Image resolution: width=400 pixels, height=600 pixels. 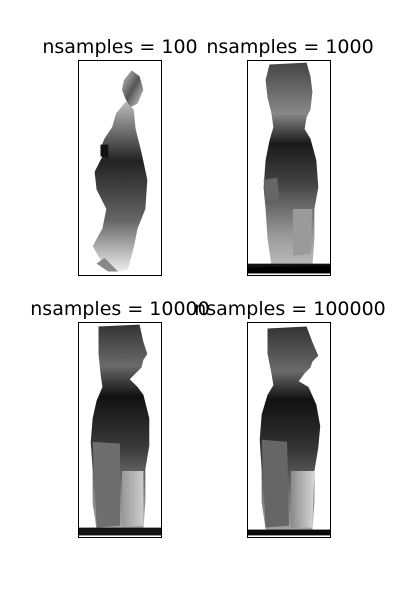 I want to click on depth-image-100000-svg, so click(x=289, y=431).